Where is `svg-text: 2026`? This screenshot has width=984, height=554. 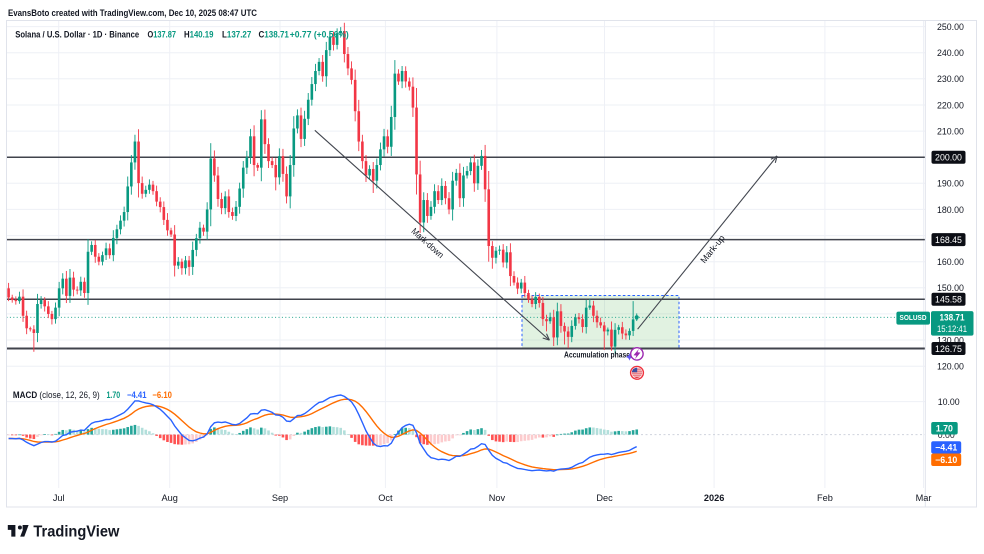 svg-text: 2026 is located at coordinates (714, 498).